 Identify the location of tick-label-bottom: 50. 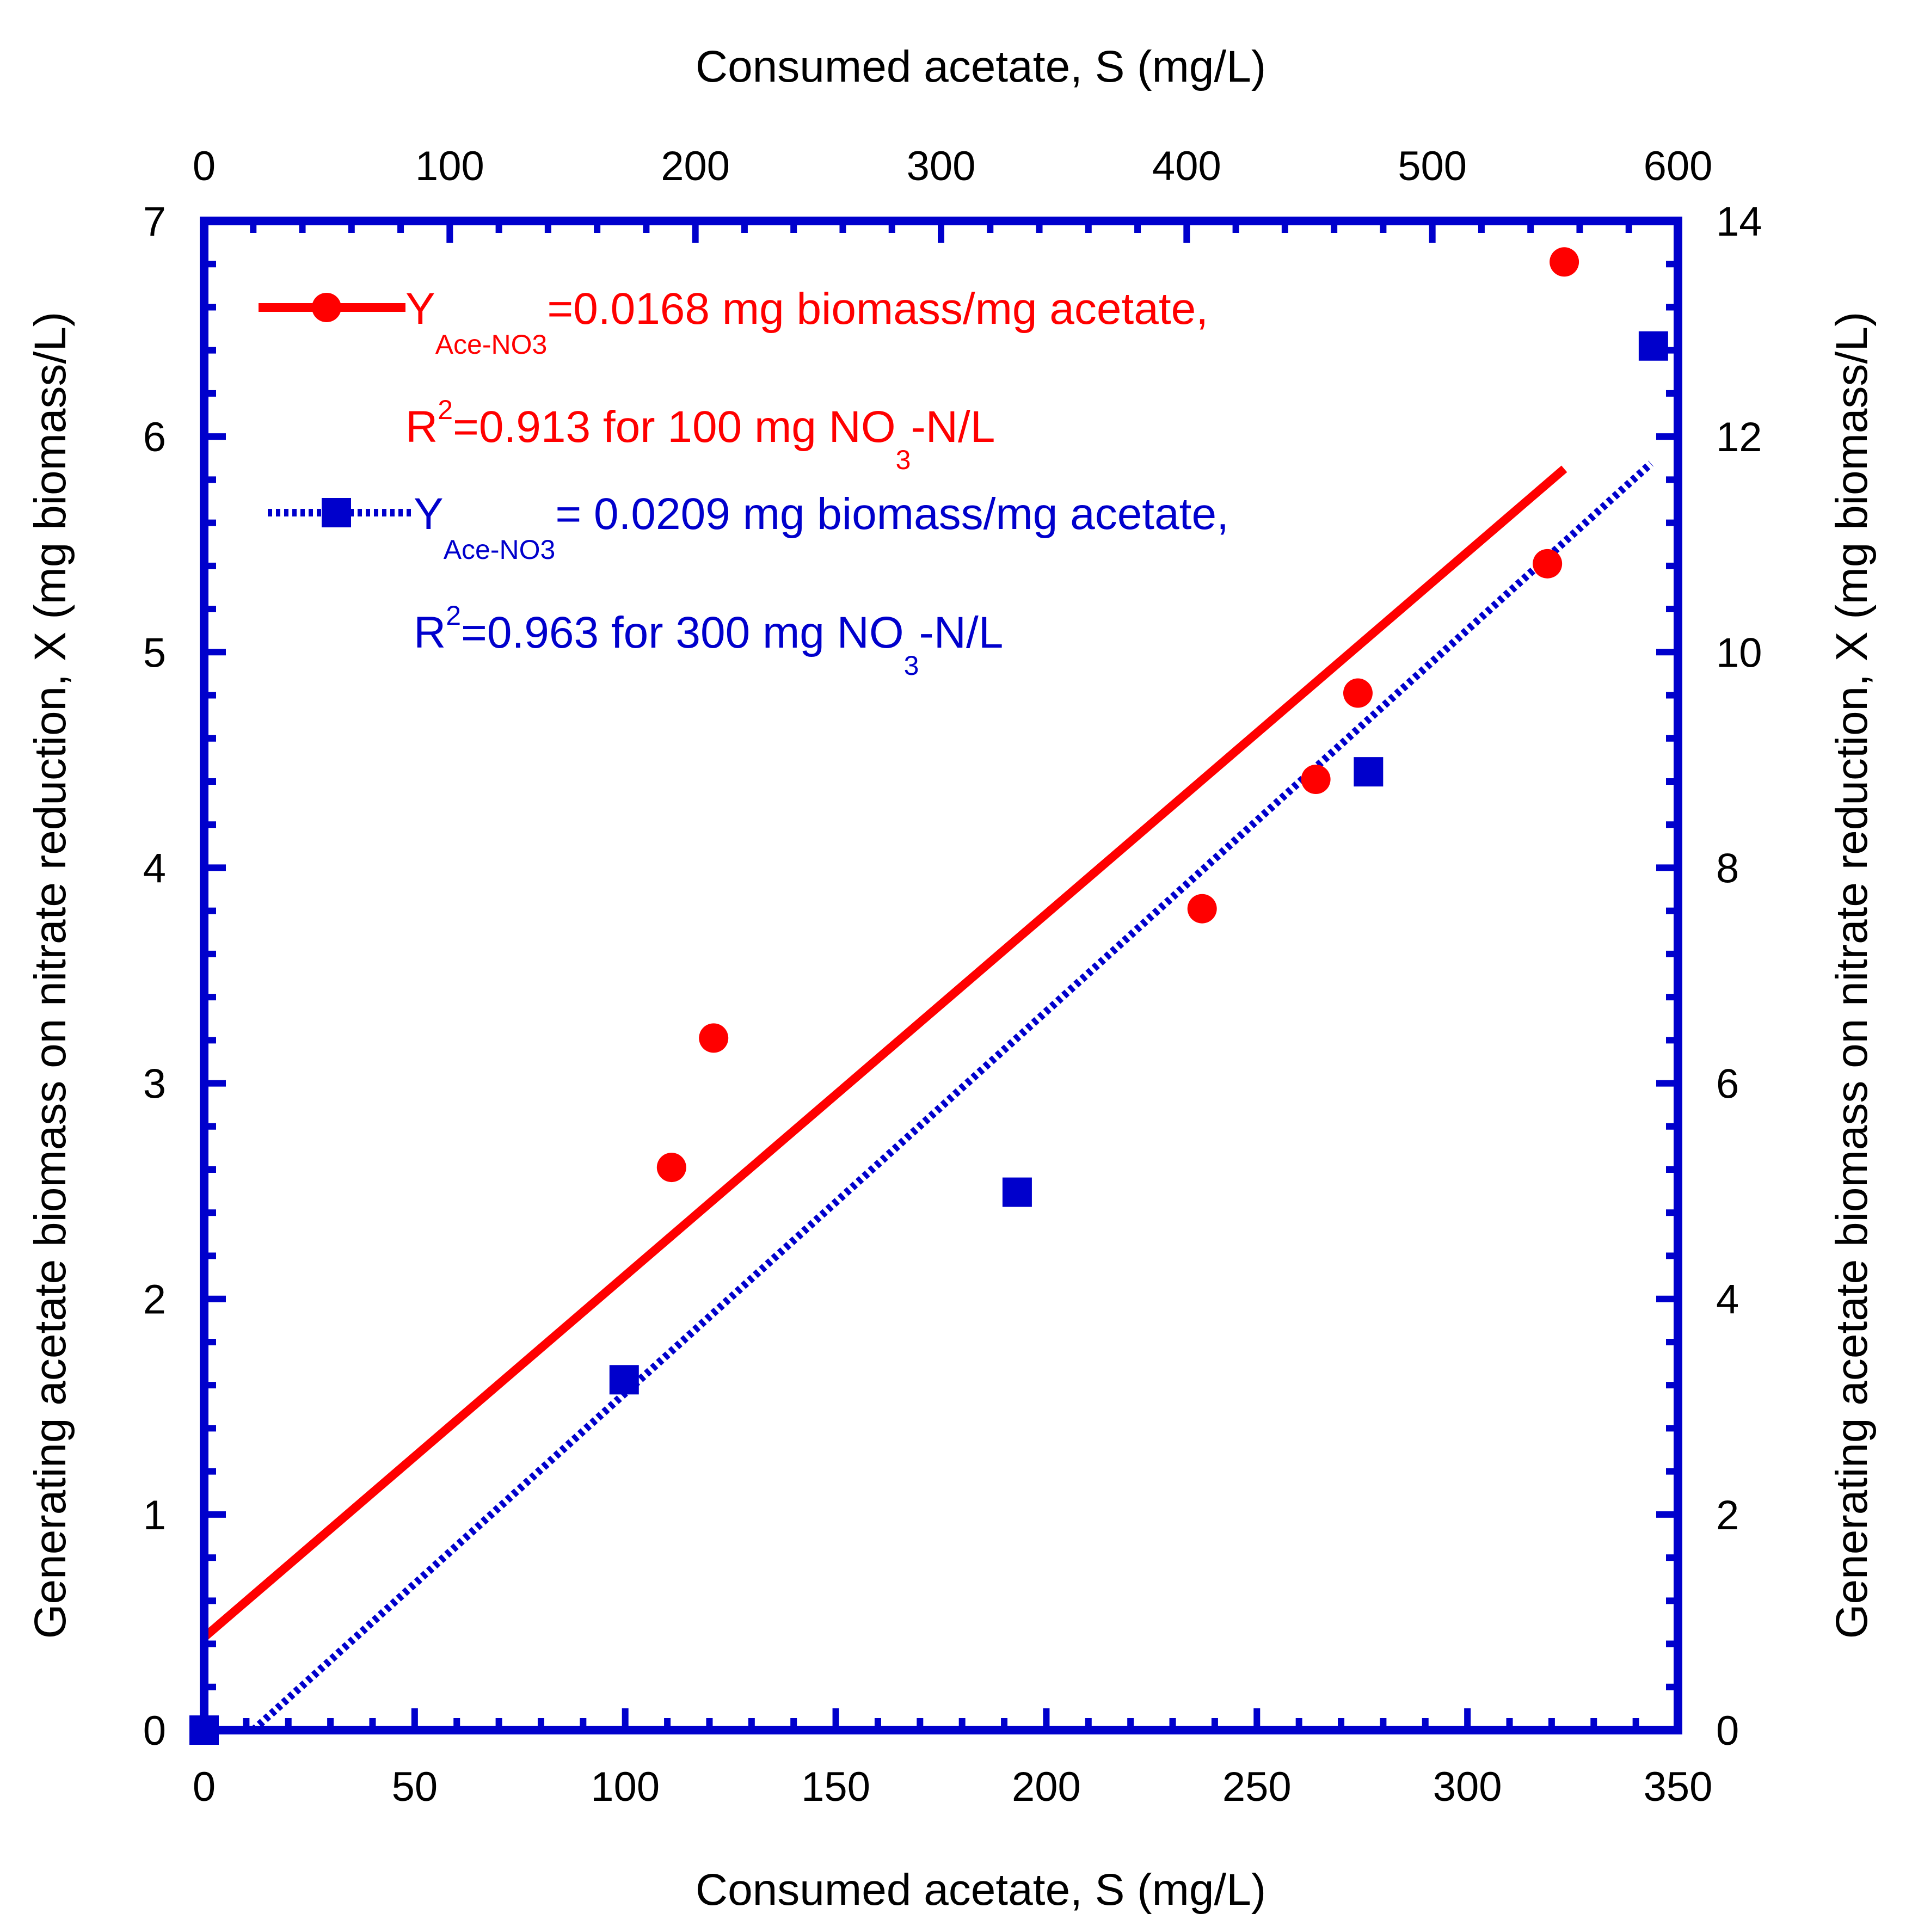
(415, 1787).